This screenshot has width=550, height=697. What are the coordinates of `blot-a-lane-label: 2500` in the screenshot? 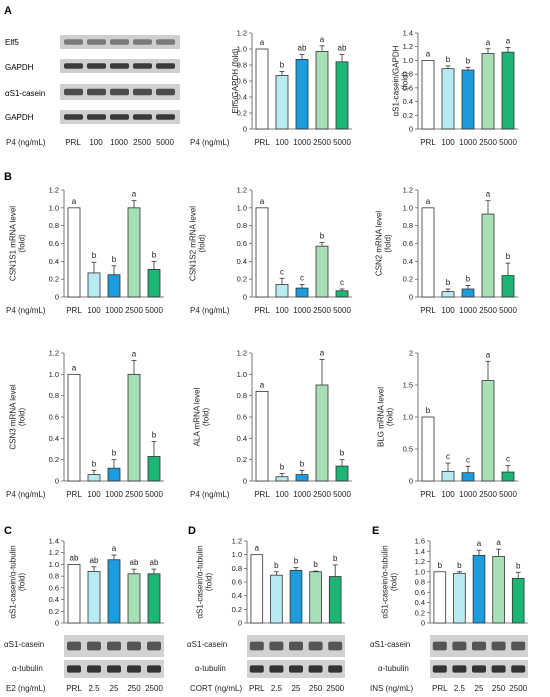 It's located at (142, 142).